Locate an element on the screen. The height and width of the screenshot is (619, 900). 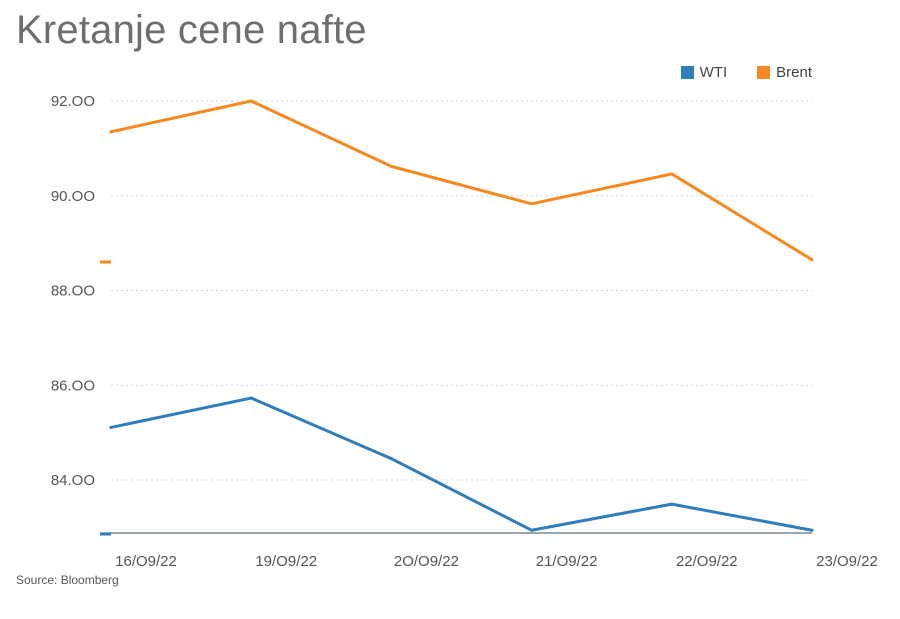
legend-swatch-wti is located at coordinates (687, 72).